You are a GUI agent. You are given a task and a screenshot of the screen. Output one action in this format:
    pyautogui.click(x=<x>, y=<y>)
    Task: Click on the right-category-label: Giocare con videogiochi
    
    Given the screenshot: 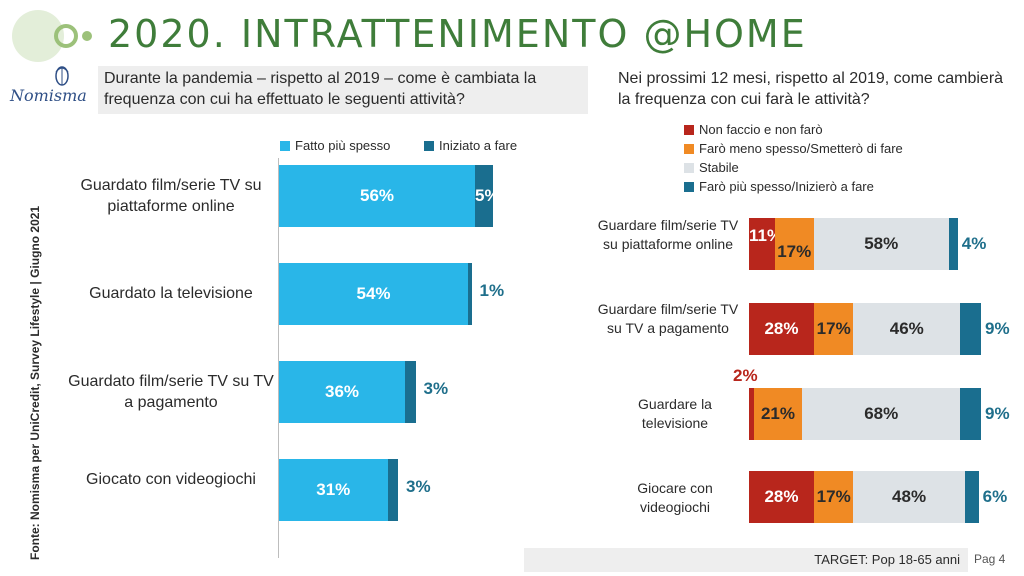 What is the action you would take?
    pyautogui.click(x=675, y=497)
    